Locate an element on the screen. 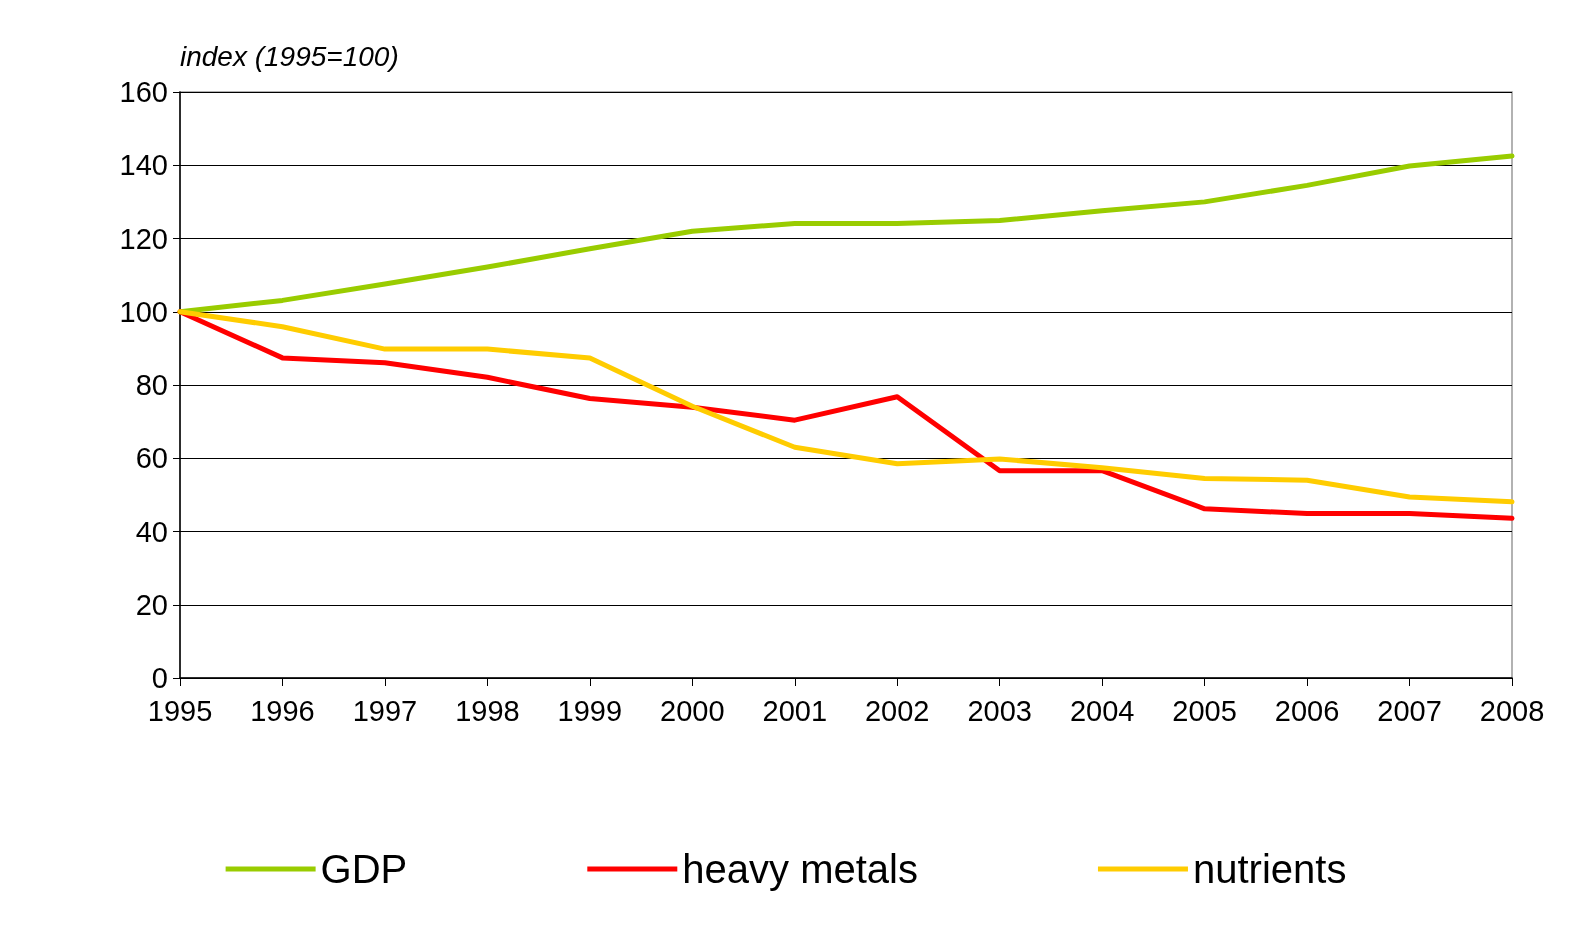 The image size is (1572, 932). x-tick-label: 1996 is located at coordinates (282, 710).